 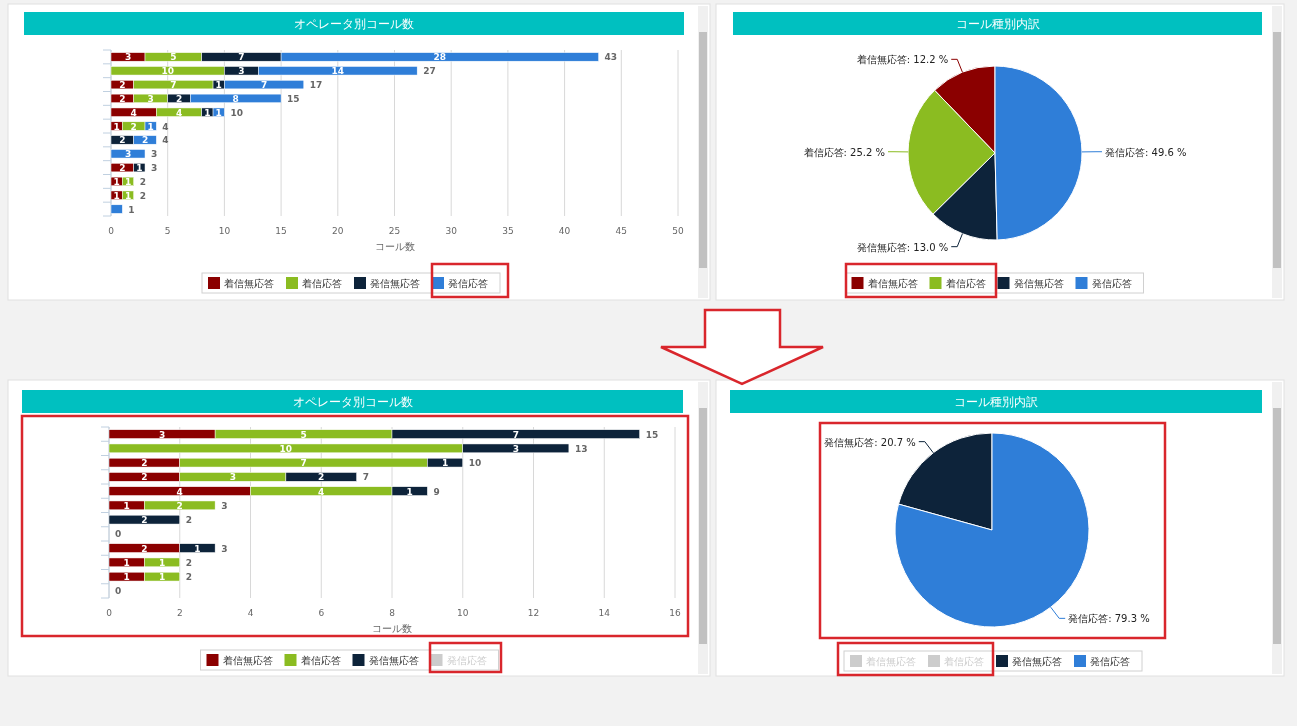 I want to click on data-label: 発信無応答: 20.7 %, so click(x=870, y=442).